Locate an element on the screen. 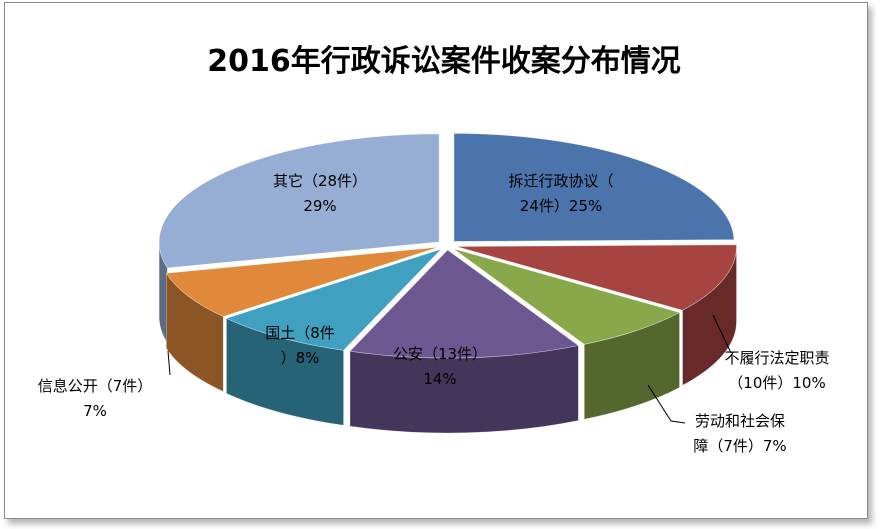 The width and height of the screenshot is (893, 529). data-label-line: 障（7件）7% is located at coordinates (739, 446).